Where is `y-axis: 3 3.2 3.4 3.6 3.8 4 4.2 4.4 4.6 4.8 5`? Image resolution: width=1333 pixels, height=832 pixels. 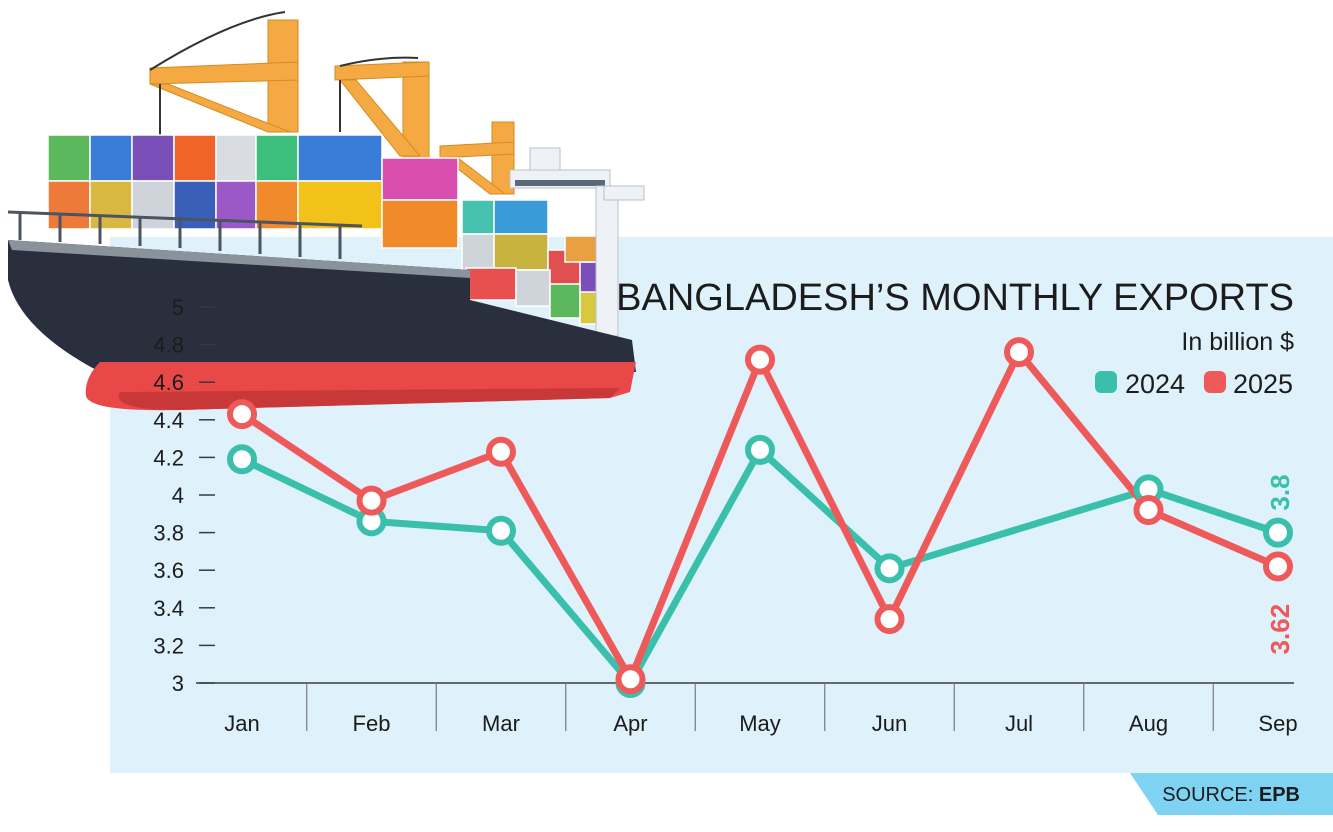
y-axis: 3 3.2 3.4 3.6 3.8 4 4.2 4.4 4.6 4.8 5 is located at coordinates (184, 495).